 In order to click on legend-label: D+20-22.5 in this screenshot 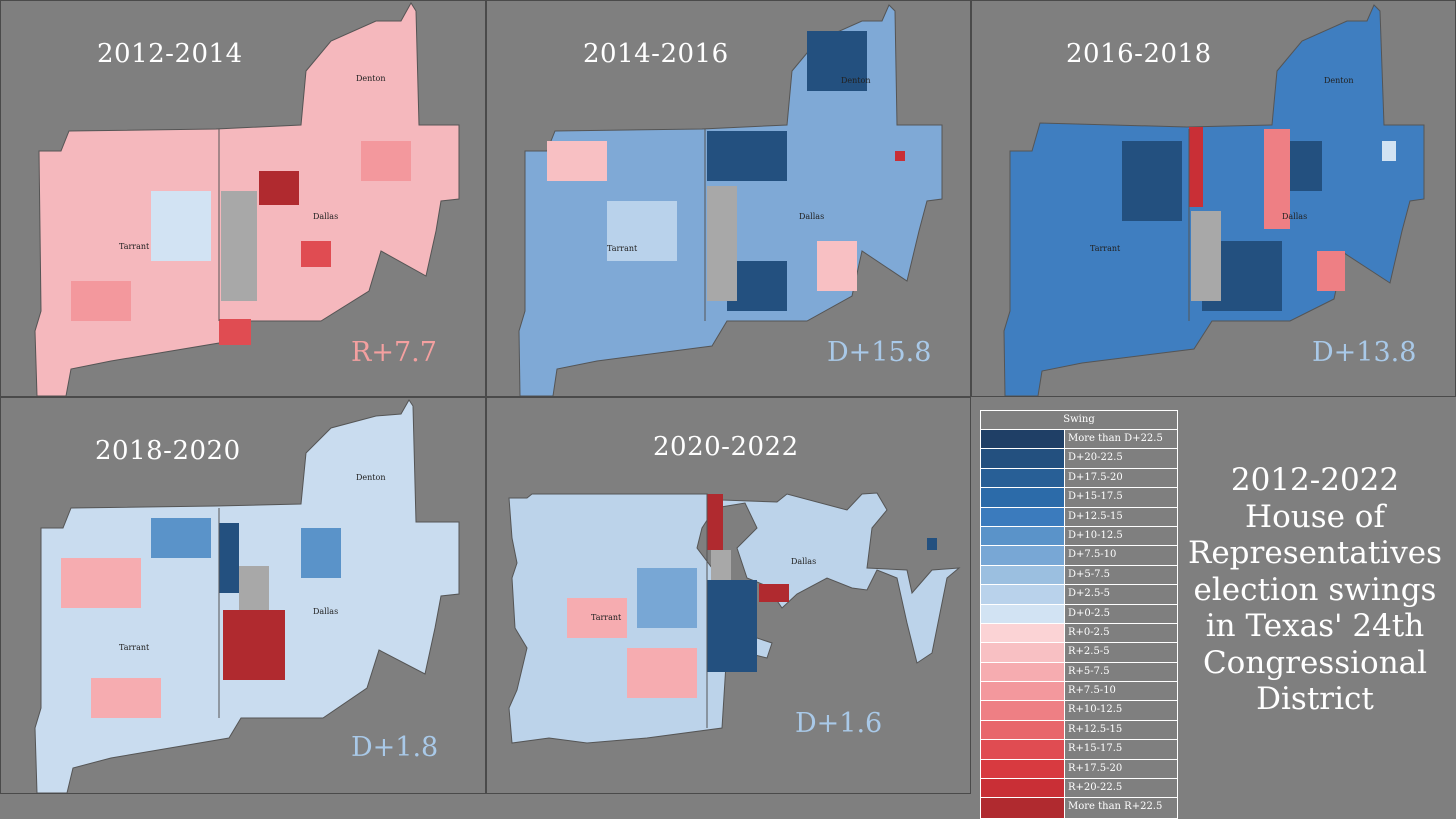, I will do `click(1095, 458)`.